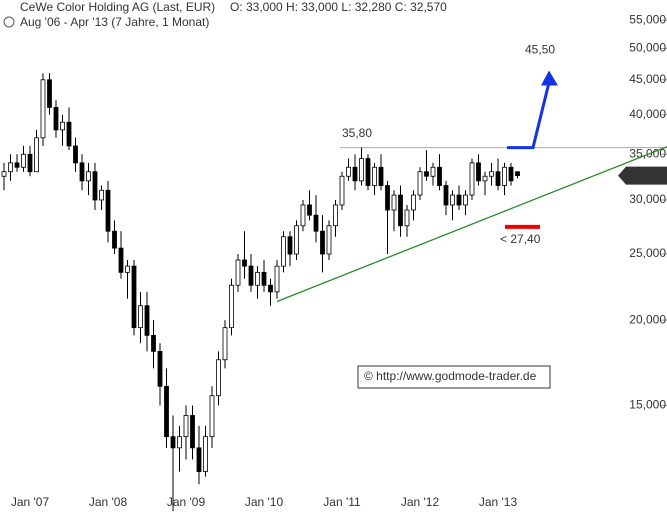 The image size is (667, 514). Describe the element at coordinates (30, 502) in the screenshot. I see `x-tick-label: Jan '07` at that location.